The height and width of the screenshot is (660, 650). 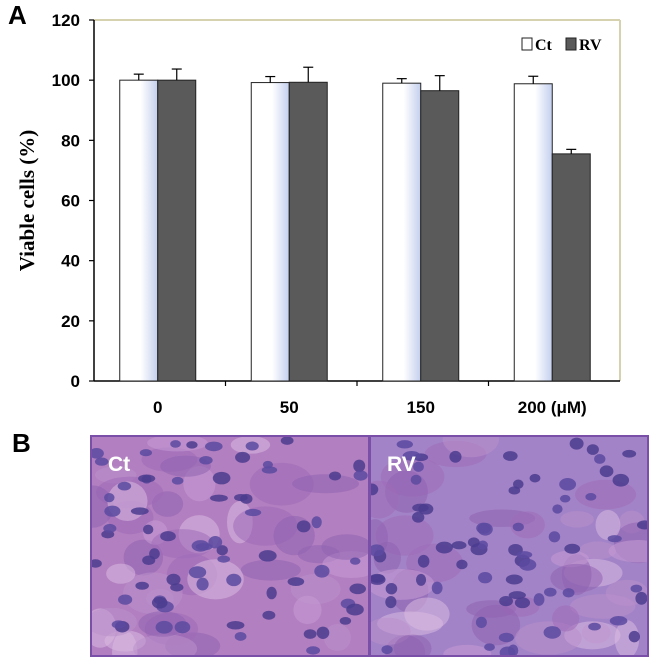 What do you see at coordinates (421, 407) in the screenshot?
I see `x-tick-label: 150` at bounding box center [421, 407].